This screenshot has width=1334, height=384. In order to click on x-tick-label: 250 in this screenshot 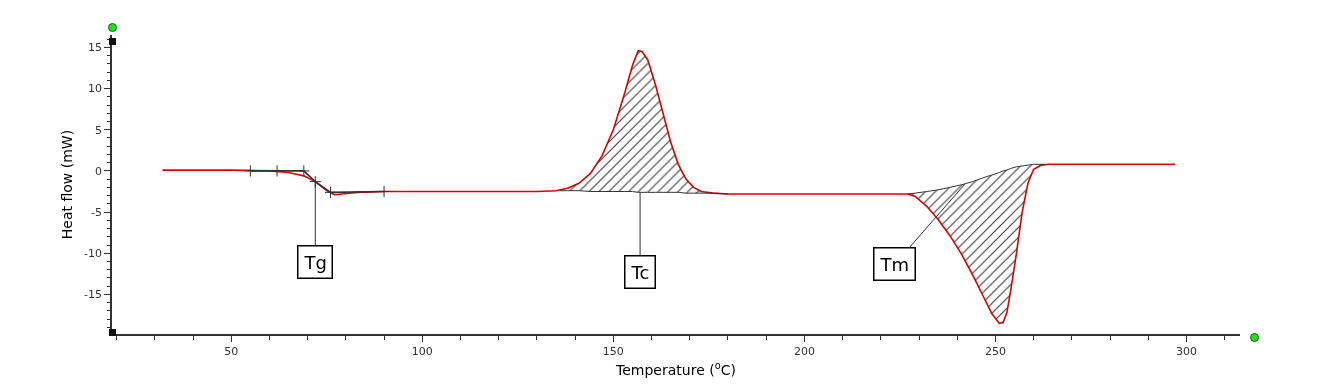, I will do `click(995, 351)`.